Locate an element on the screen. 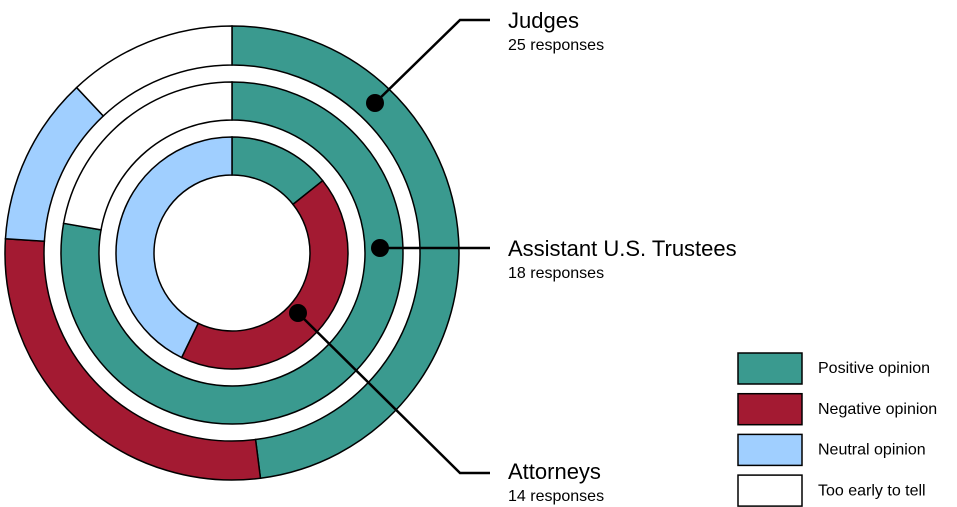 This screenshot has width=957, height=507. series-name: Attorneys is located at coordinates (554, 471).